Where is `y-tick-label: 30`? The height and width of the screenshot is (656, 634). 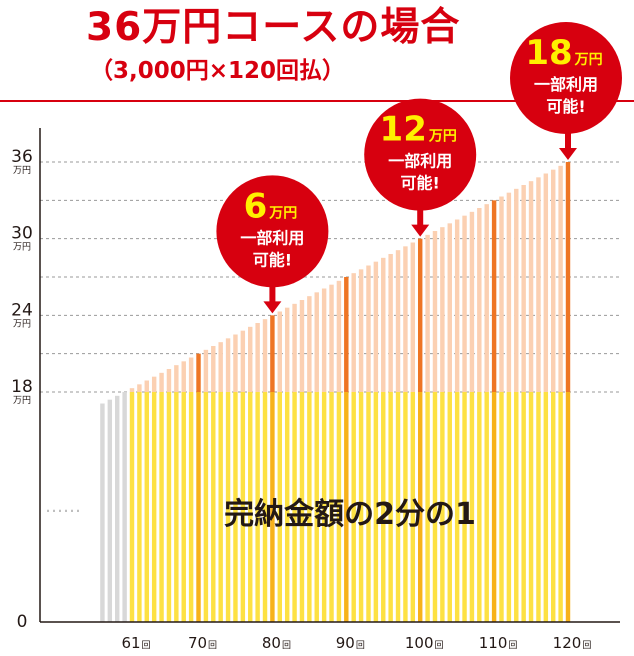 y-tick-label: 30 is located at coordinates (22, 234).